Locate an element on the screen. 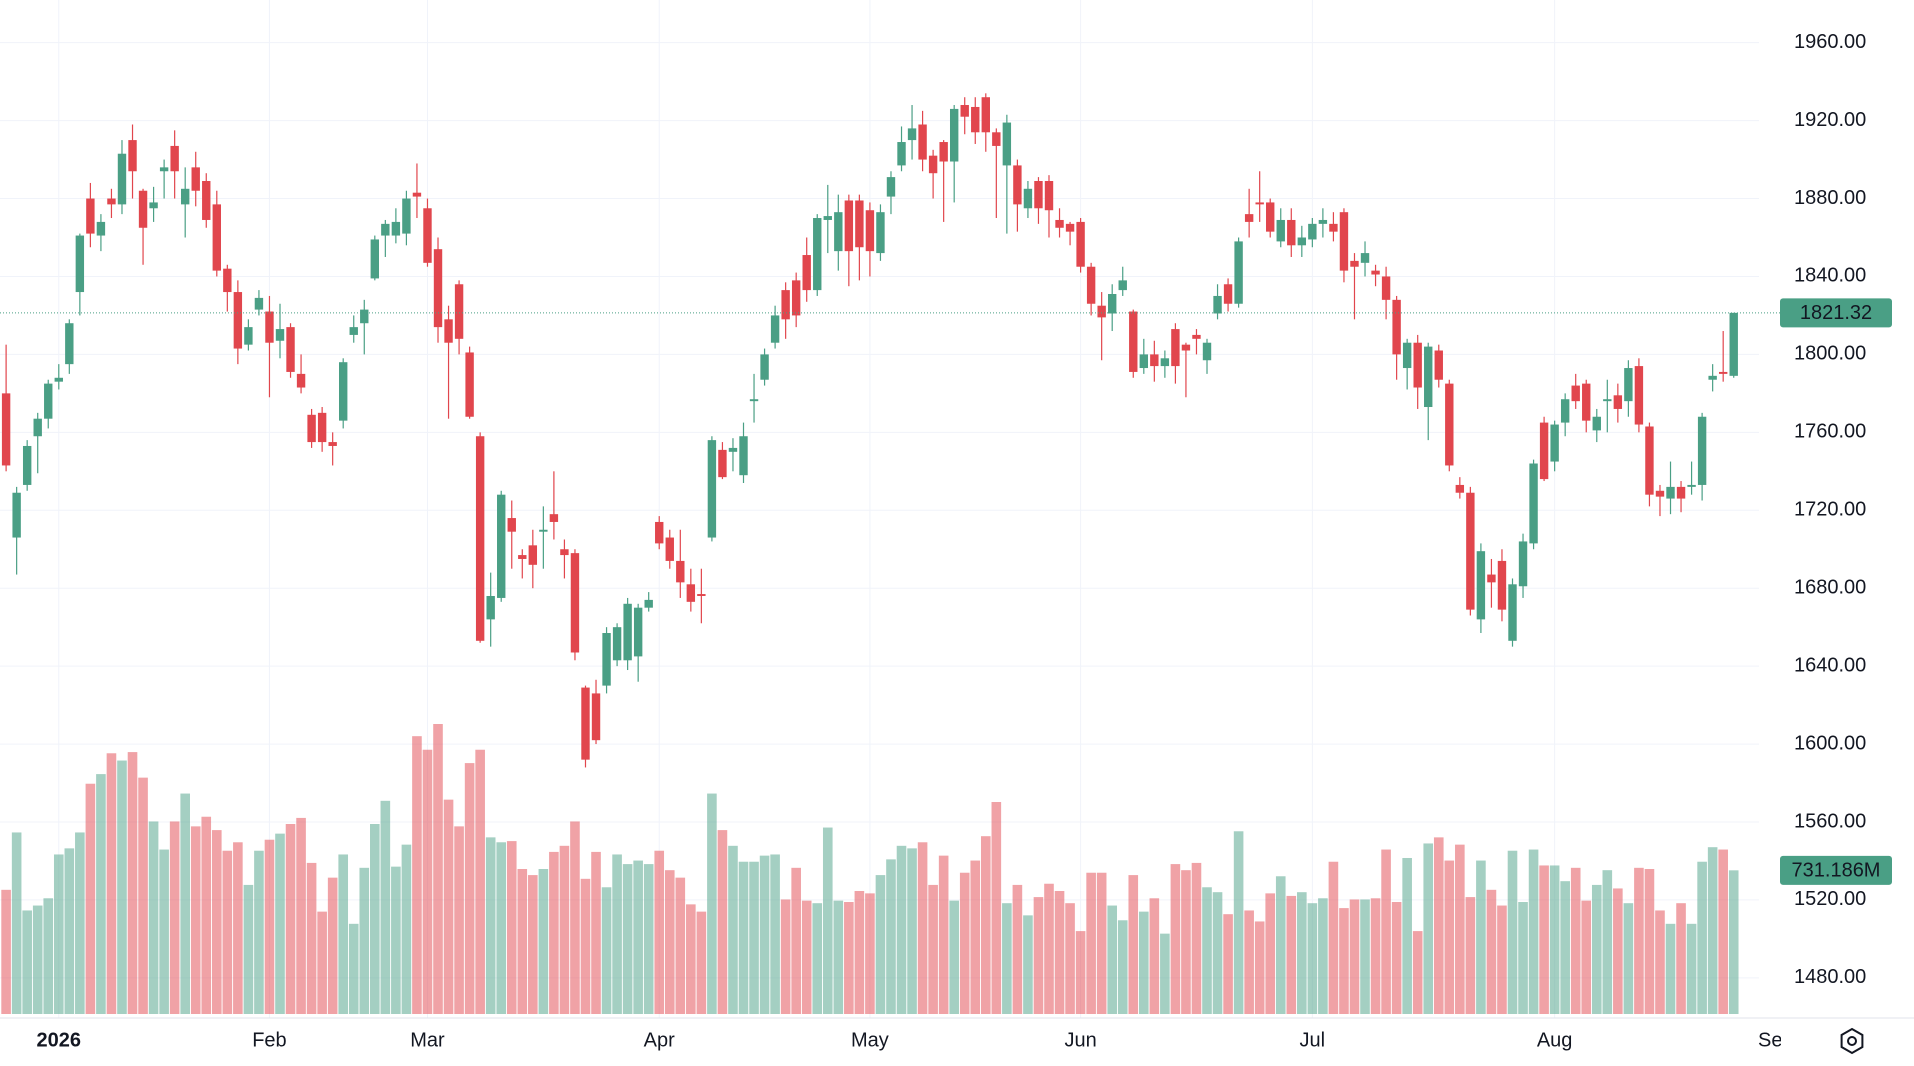  settings-hexagon is located at coordinates (1852, 1041).